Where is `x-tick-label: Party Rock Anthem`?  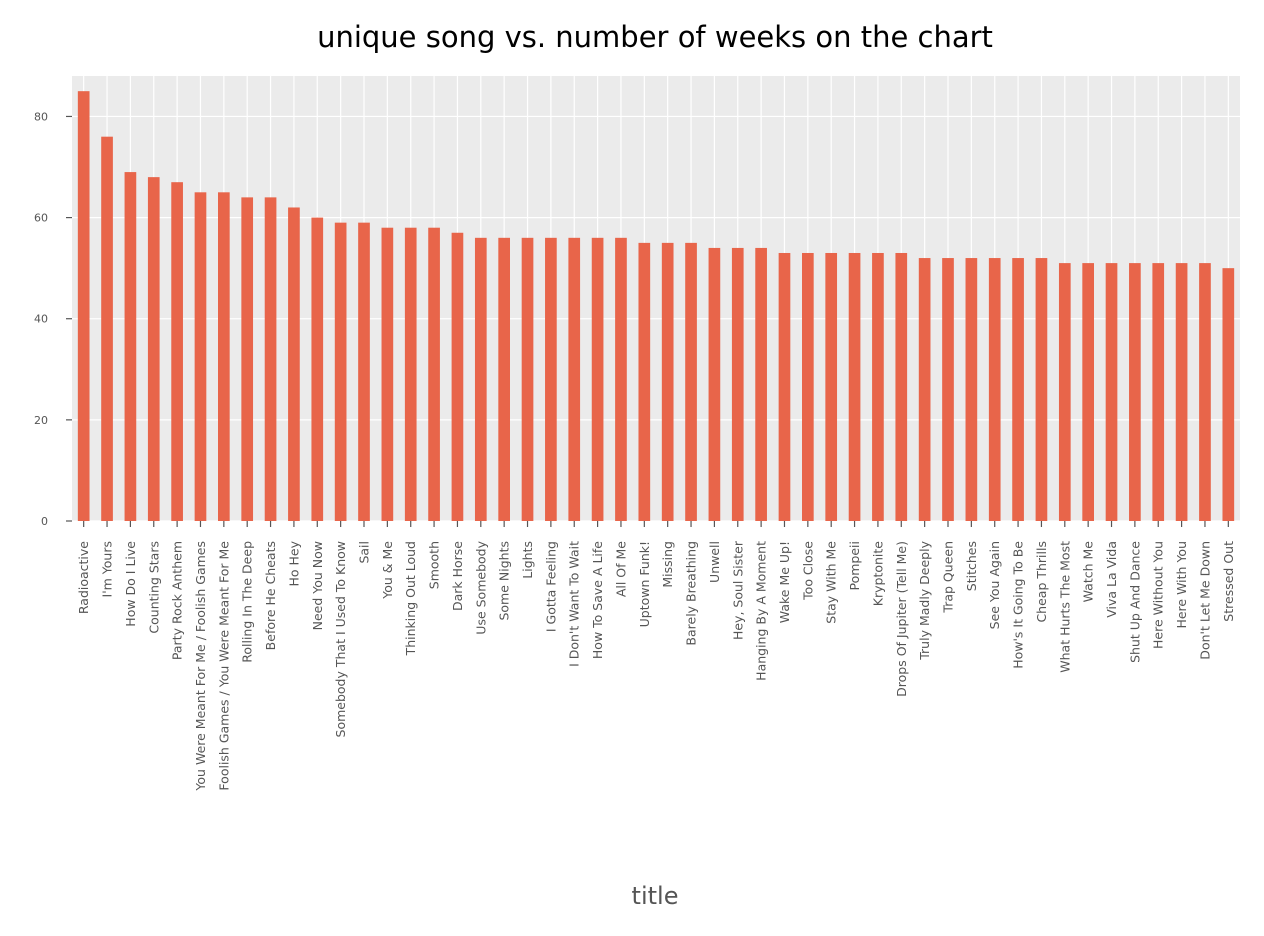
x-tick-label: Party Rock Anthem is located at coordinates (177, 600).